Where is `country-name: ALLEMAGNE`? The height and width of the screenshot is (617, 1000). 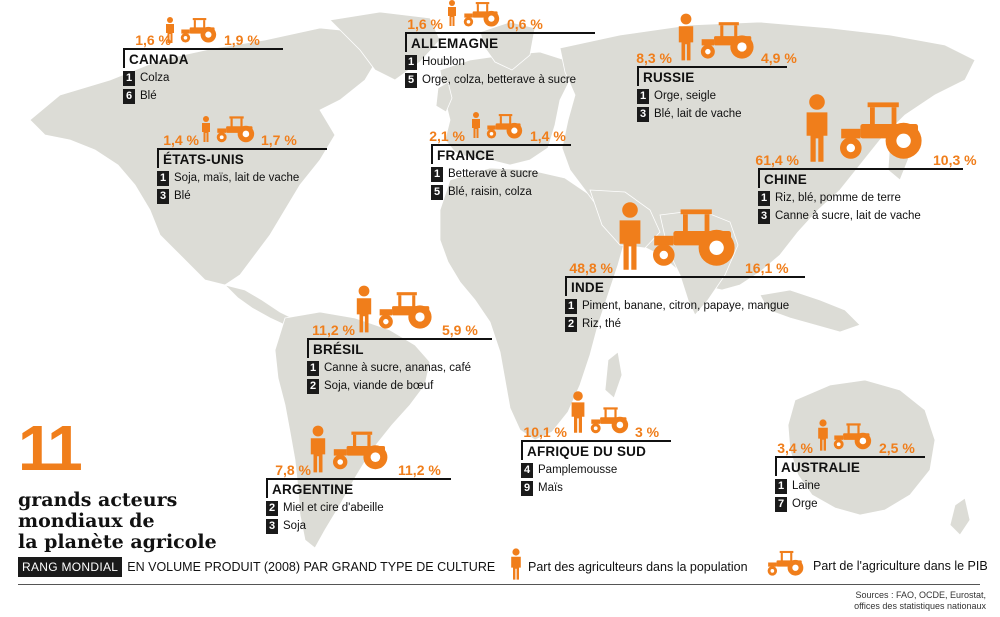
country-name: ALLEMAGNE is located at coordinates (500, 42).